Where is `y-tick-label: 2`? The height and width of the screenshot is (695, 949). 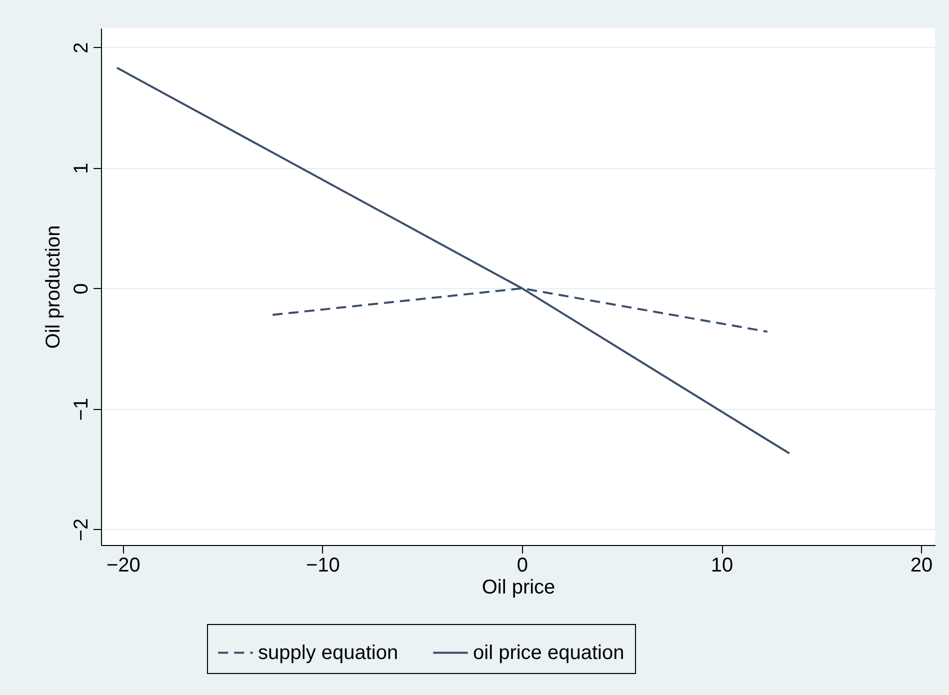
y-tick-label: 2 is located at coordinates (81, 48).